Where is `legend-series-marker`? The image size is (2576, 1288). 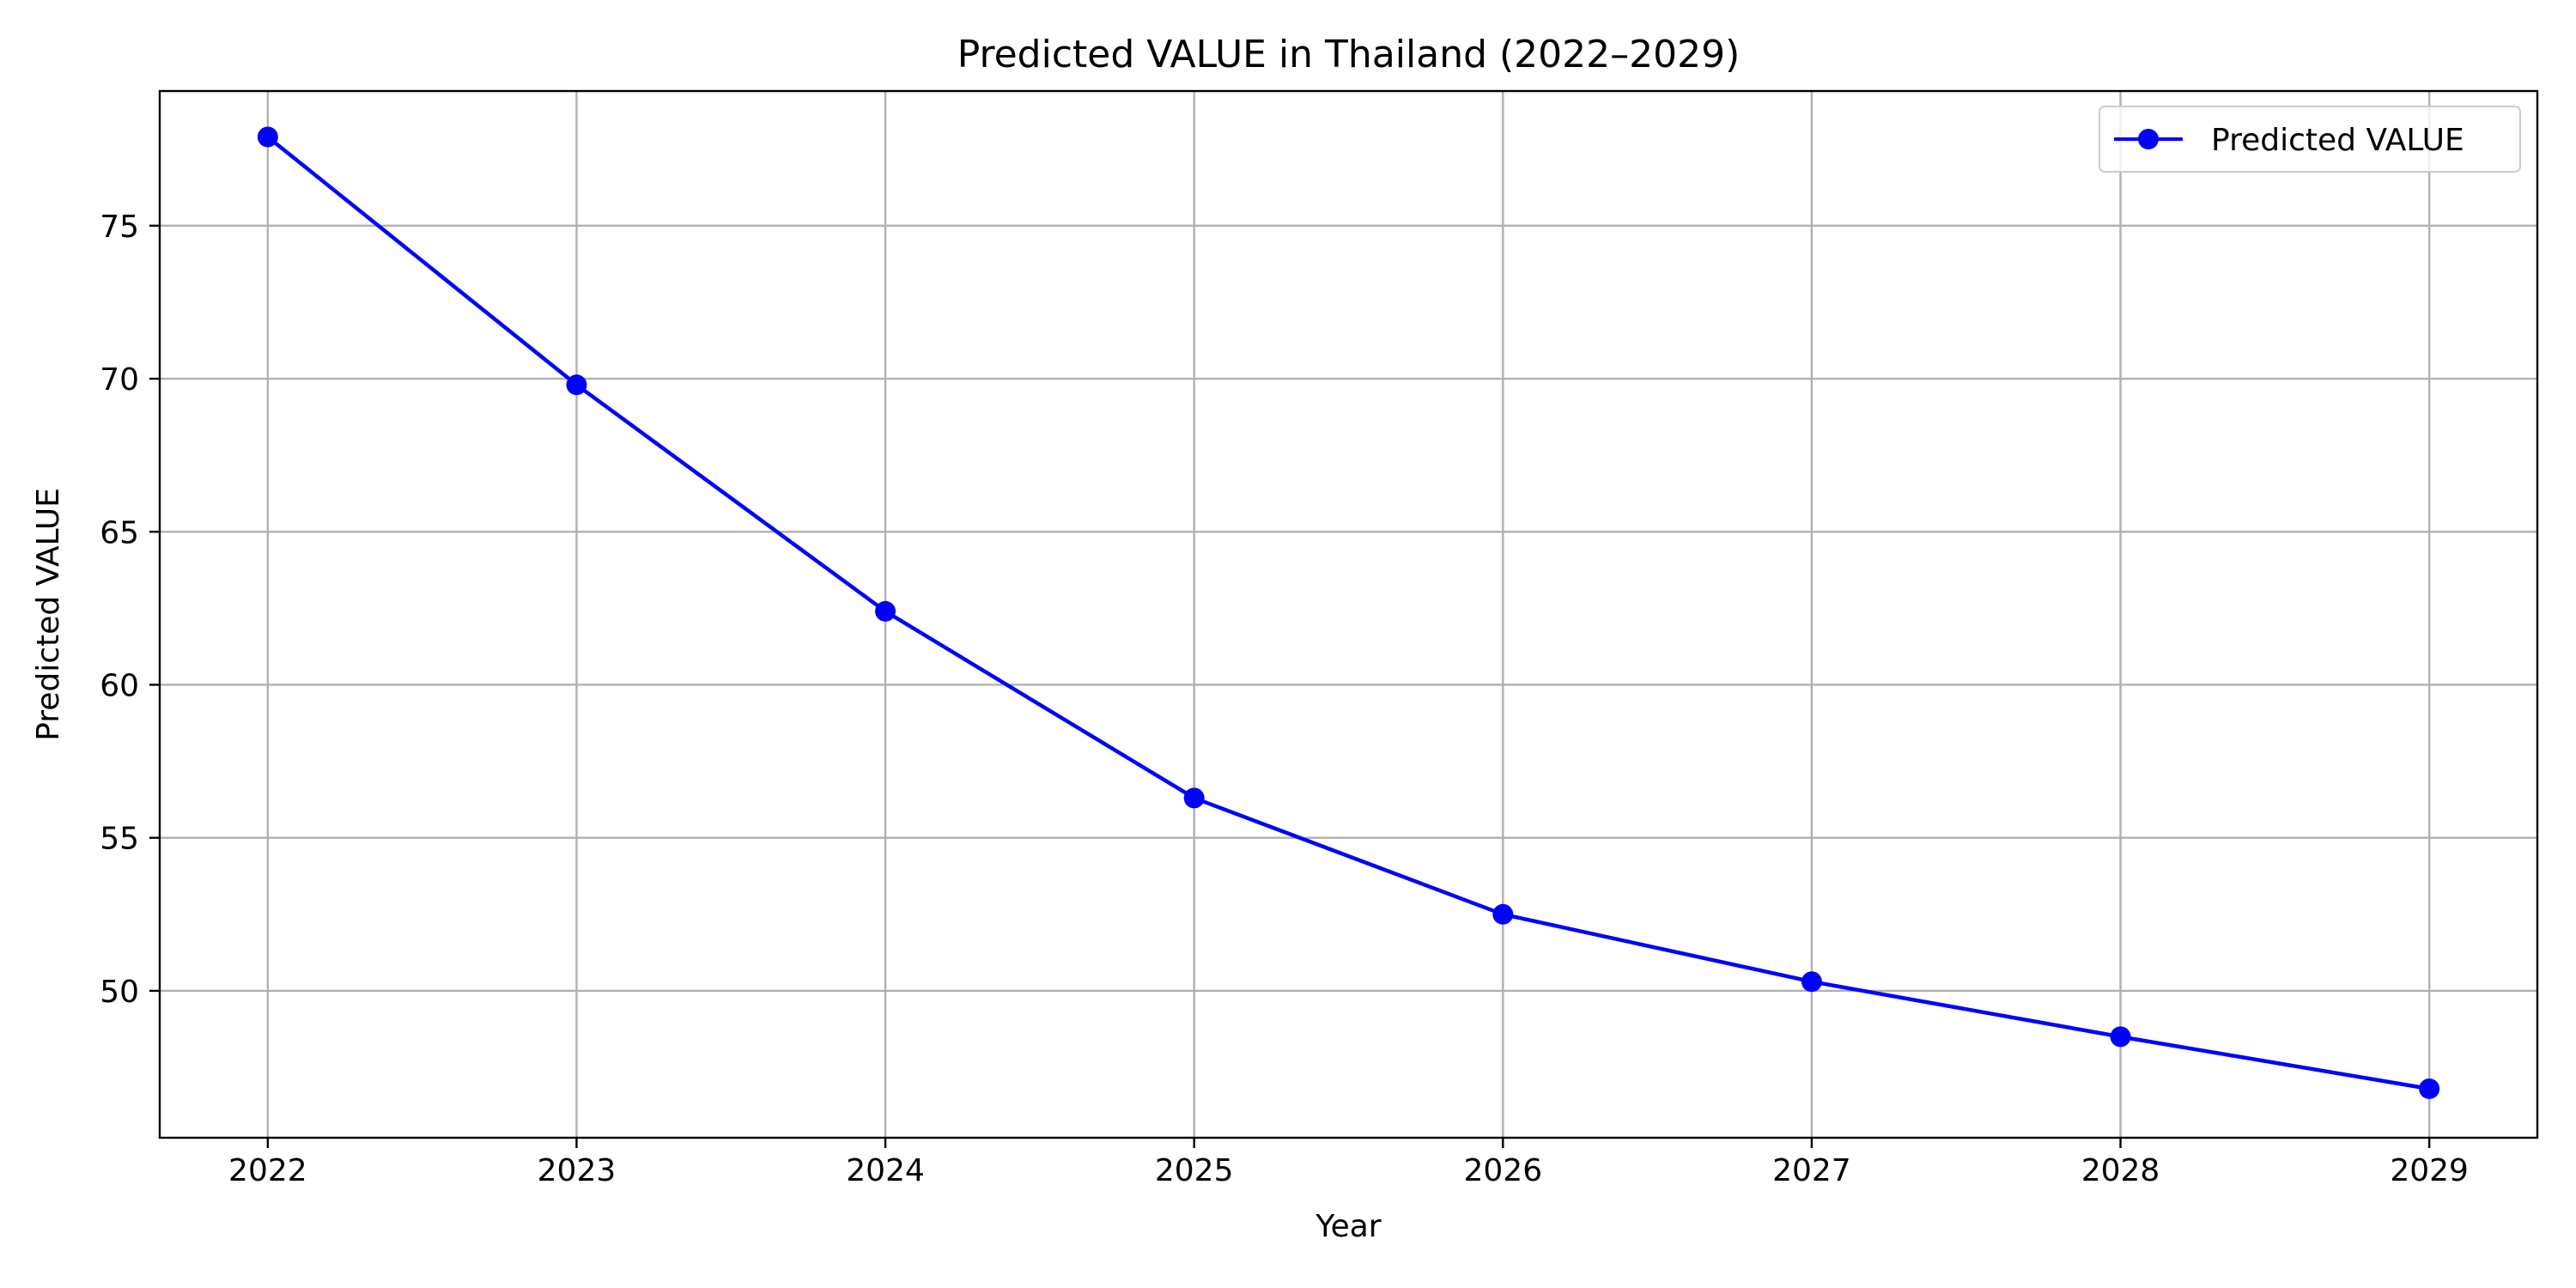
legend-series-marker is located at coordinates (2148, 139).